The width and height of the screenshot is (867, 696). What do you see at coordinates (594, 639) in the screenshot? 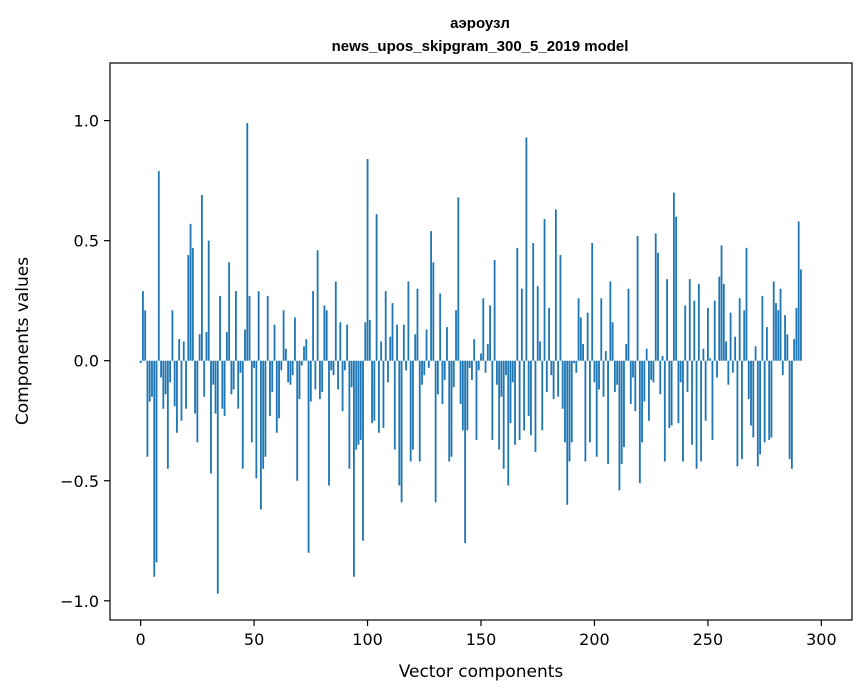
I see `x-tick-label: 200` at bounding box center [594, 639].